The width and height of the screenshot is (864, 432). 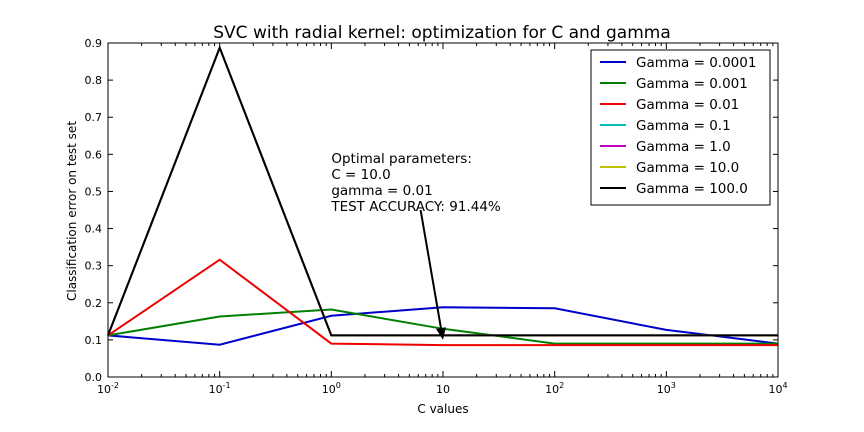 I want to click on x-tick-label: 10², so click(x=554, y=388).